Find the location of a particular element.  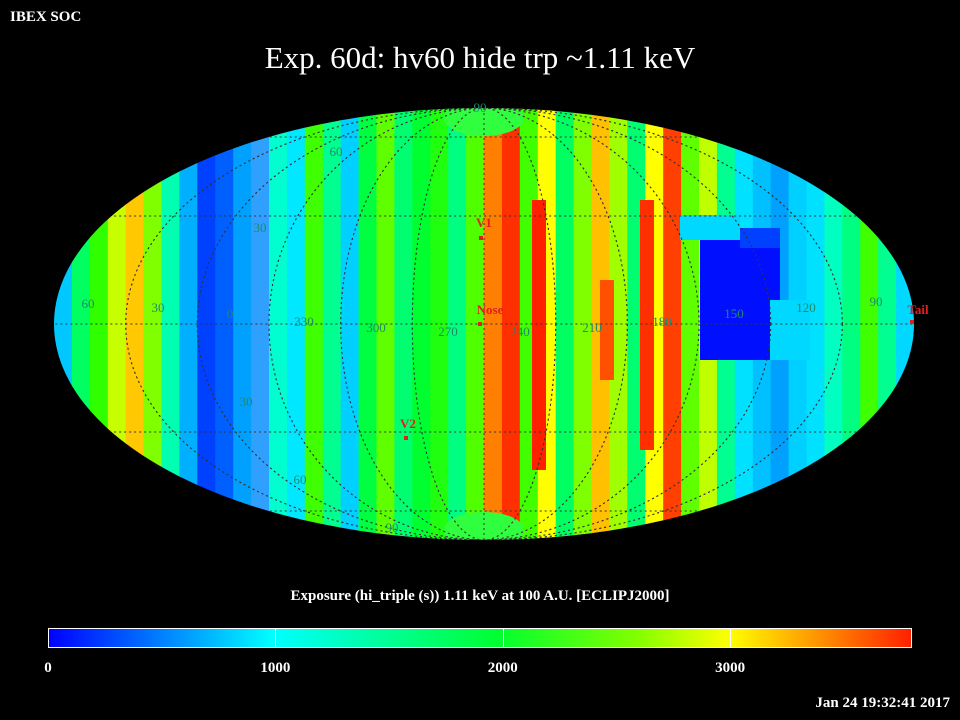

timestamp: Jan 24 19:32:41 2017 is located at coordinates (882, 703).